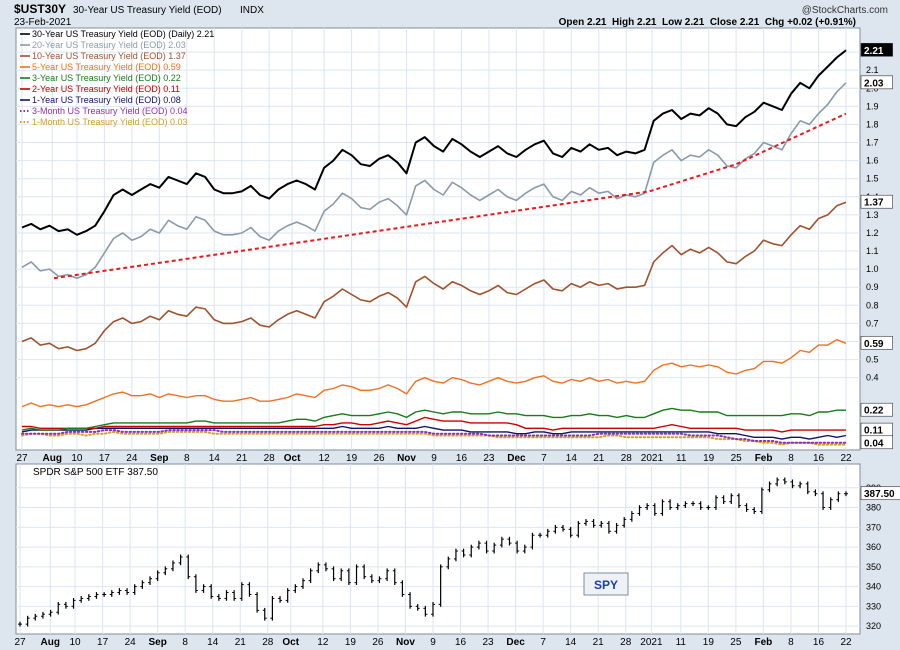 The image size is (900, 650). I want to click on lower-x-tick-label: 22, so click(846, 642).